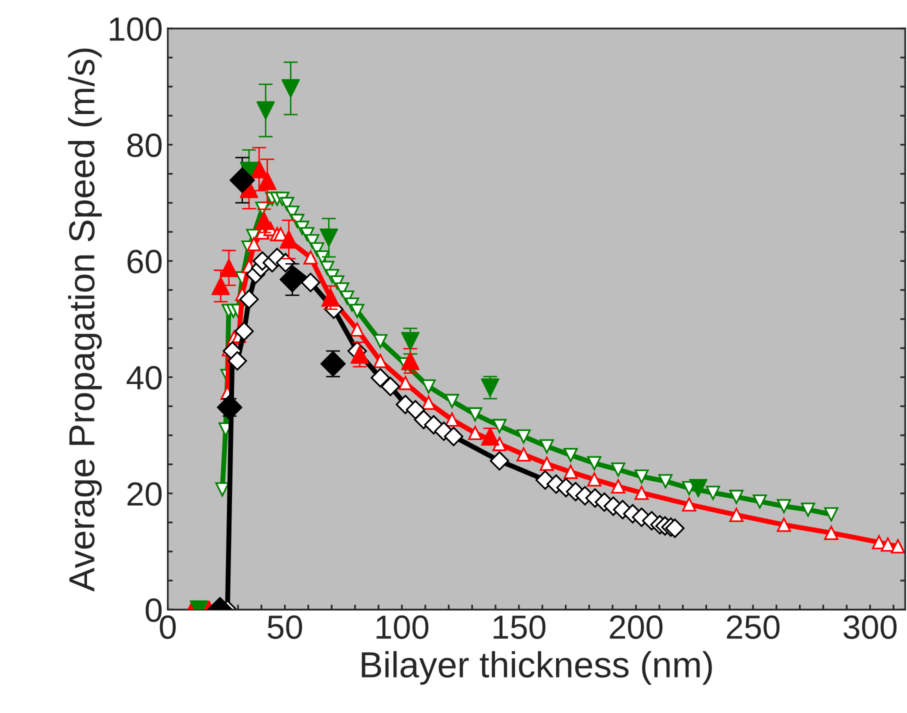  Describe the element at coordinates (145, 262) in the screenshot. I see `y-tick-label: 60` at that location.